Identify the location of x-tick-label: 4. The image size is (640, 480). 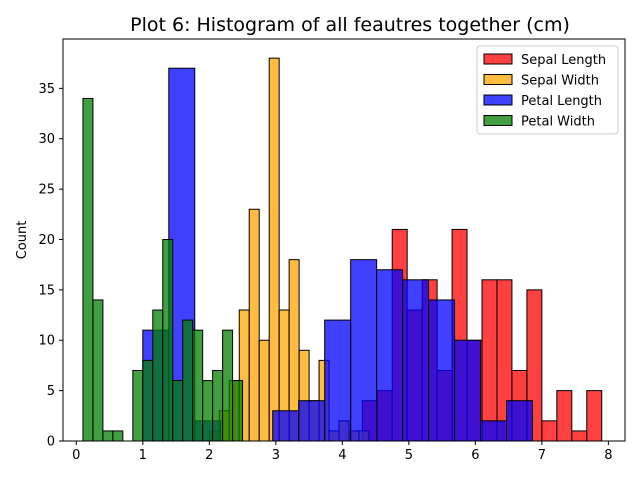
(342, 455).